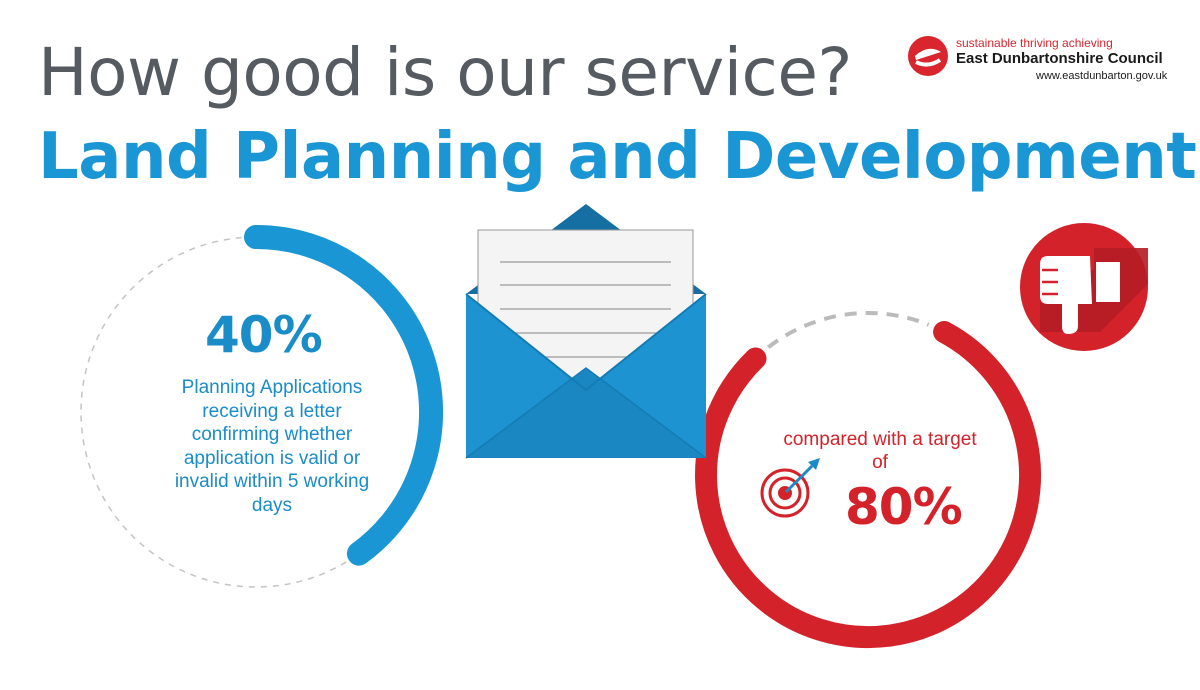 Image resolution: width=1200 pixels, height=690 pixels. Describe the element at coordinates (586, 331) in the screenshot. I see `envelope-letter-icon` at that location.